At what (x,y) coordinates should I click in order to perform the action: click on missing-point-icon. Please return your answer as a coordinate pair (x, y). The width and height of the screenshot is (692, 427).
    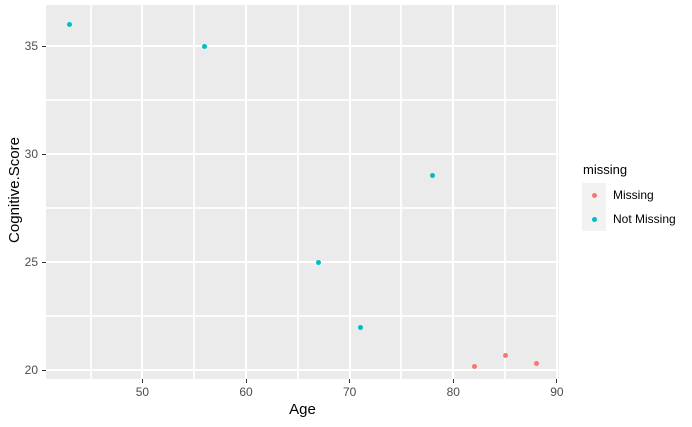
    Looking at the image, I should click on (594, 195).